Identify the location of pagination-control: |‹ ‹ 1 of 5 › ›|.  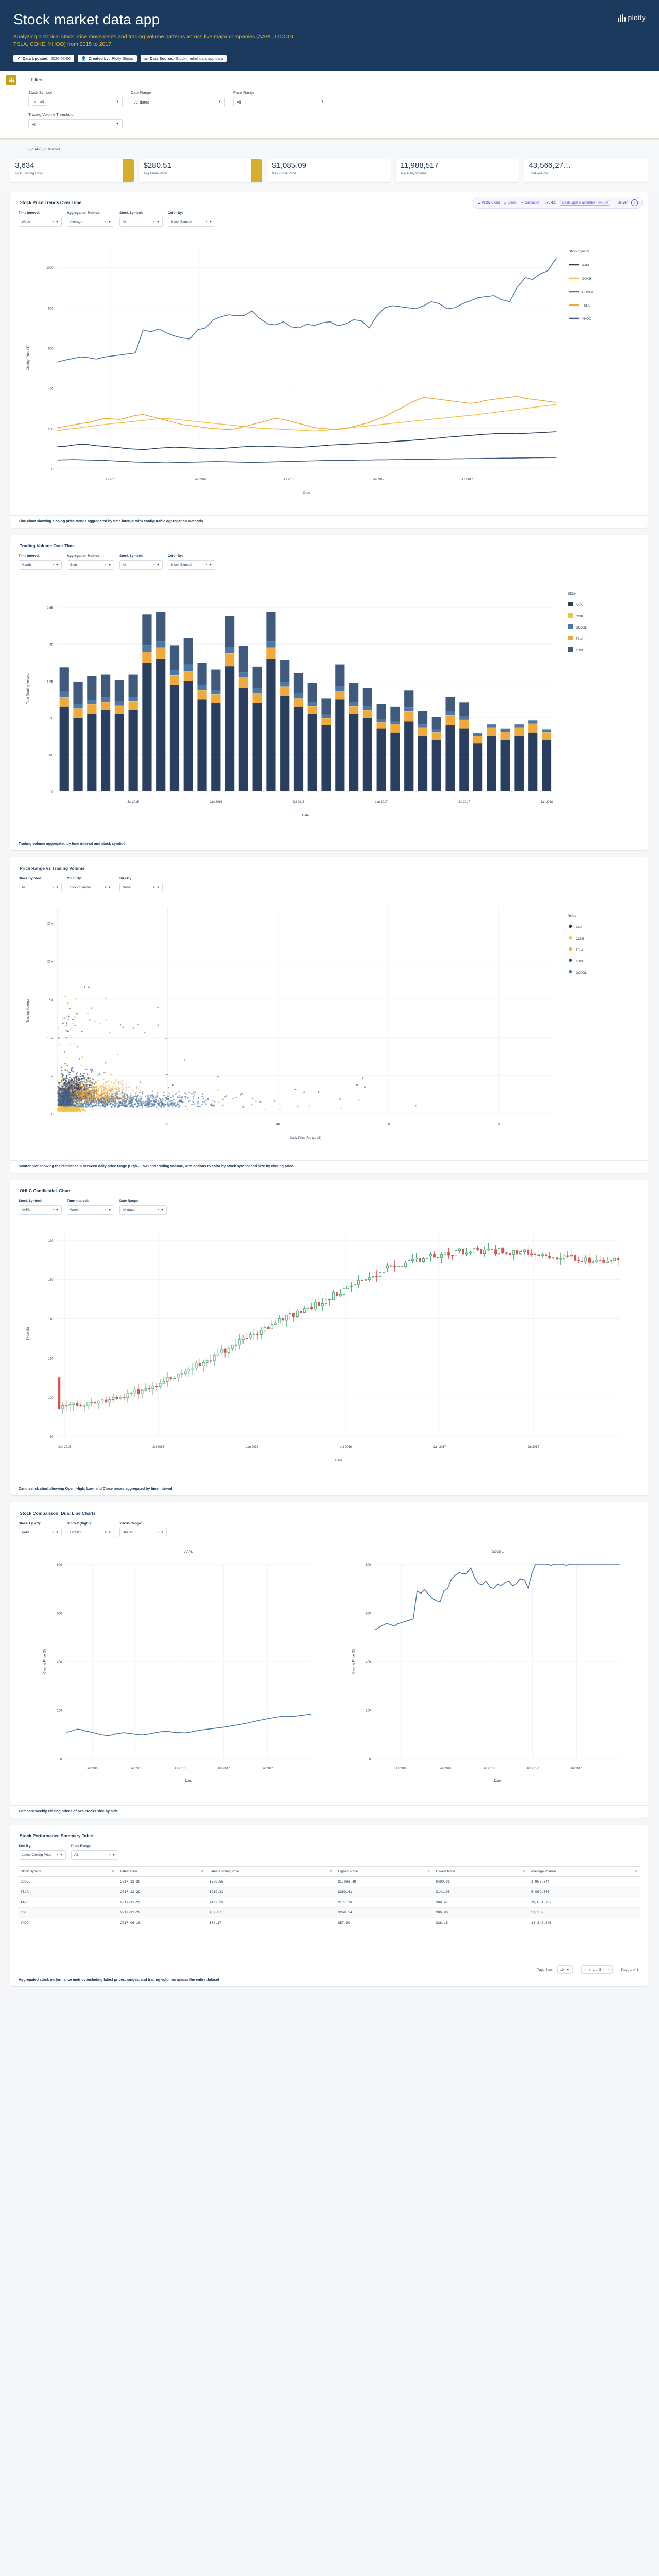
(597, 1969).